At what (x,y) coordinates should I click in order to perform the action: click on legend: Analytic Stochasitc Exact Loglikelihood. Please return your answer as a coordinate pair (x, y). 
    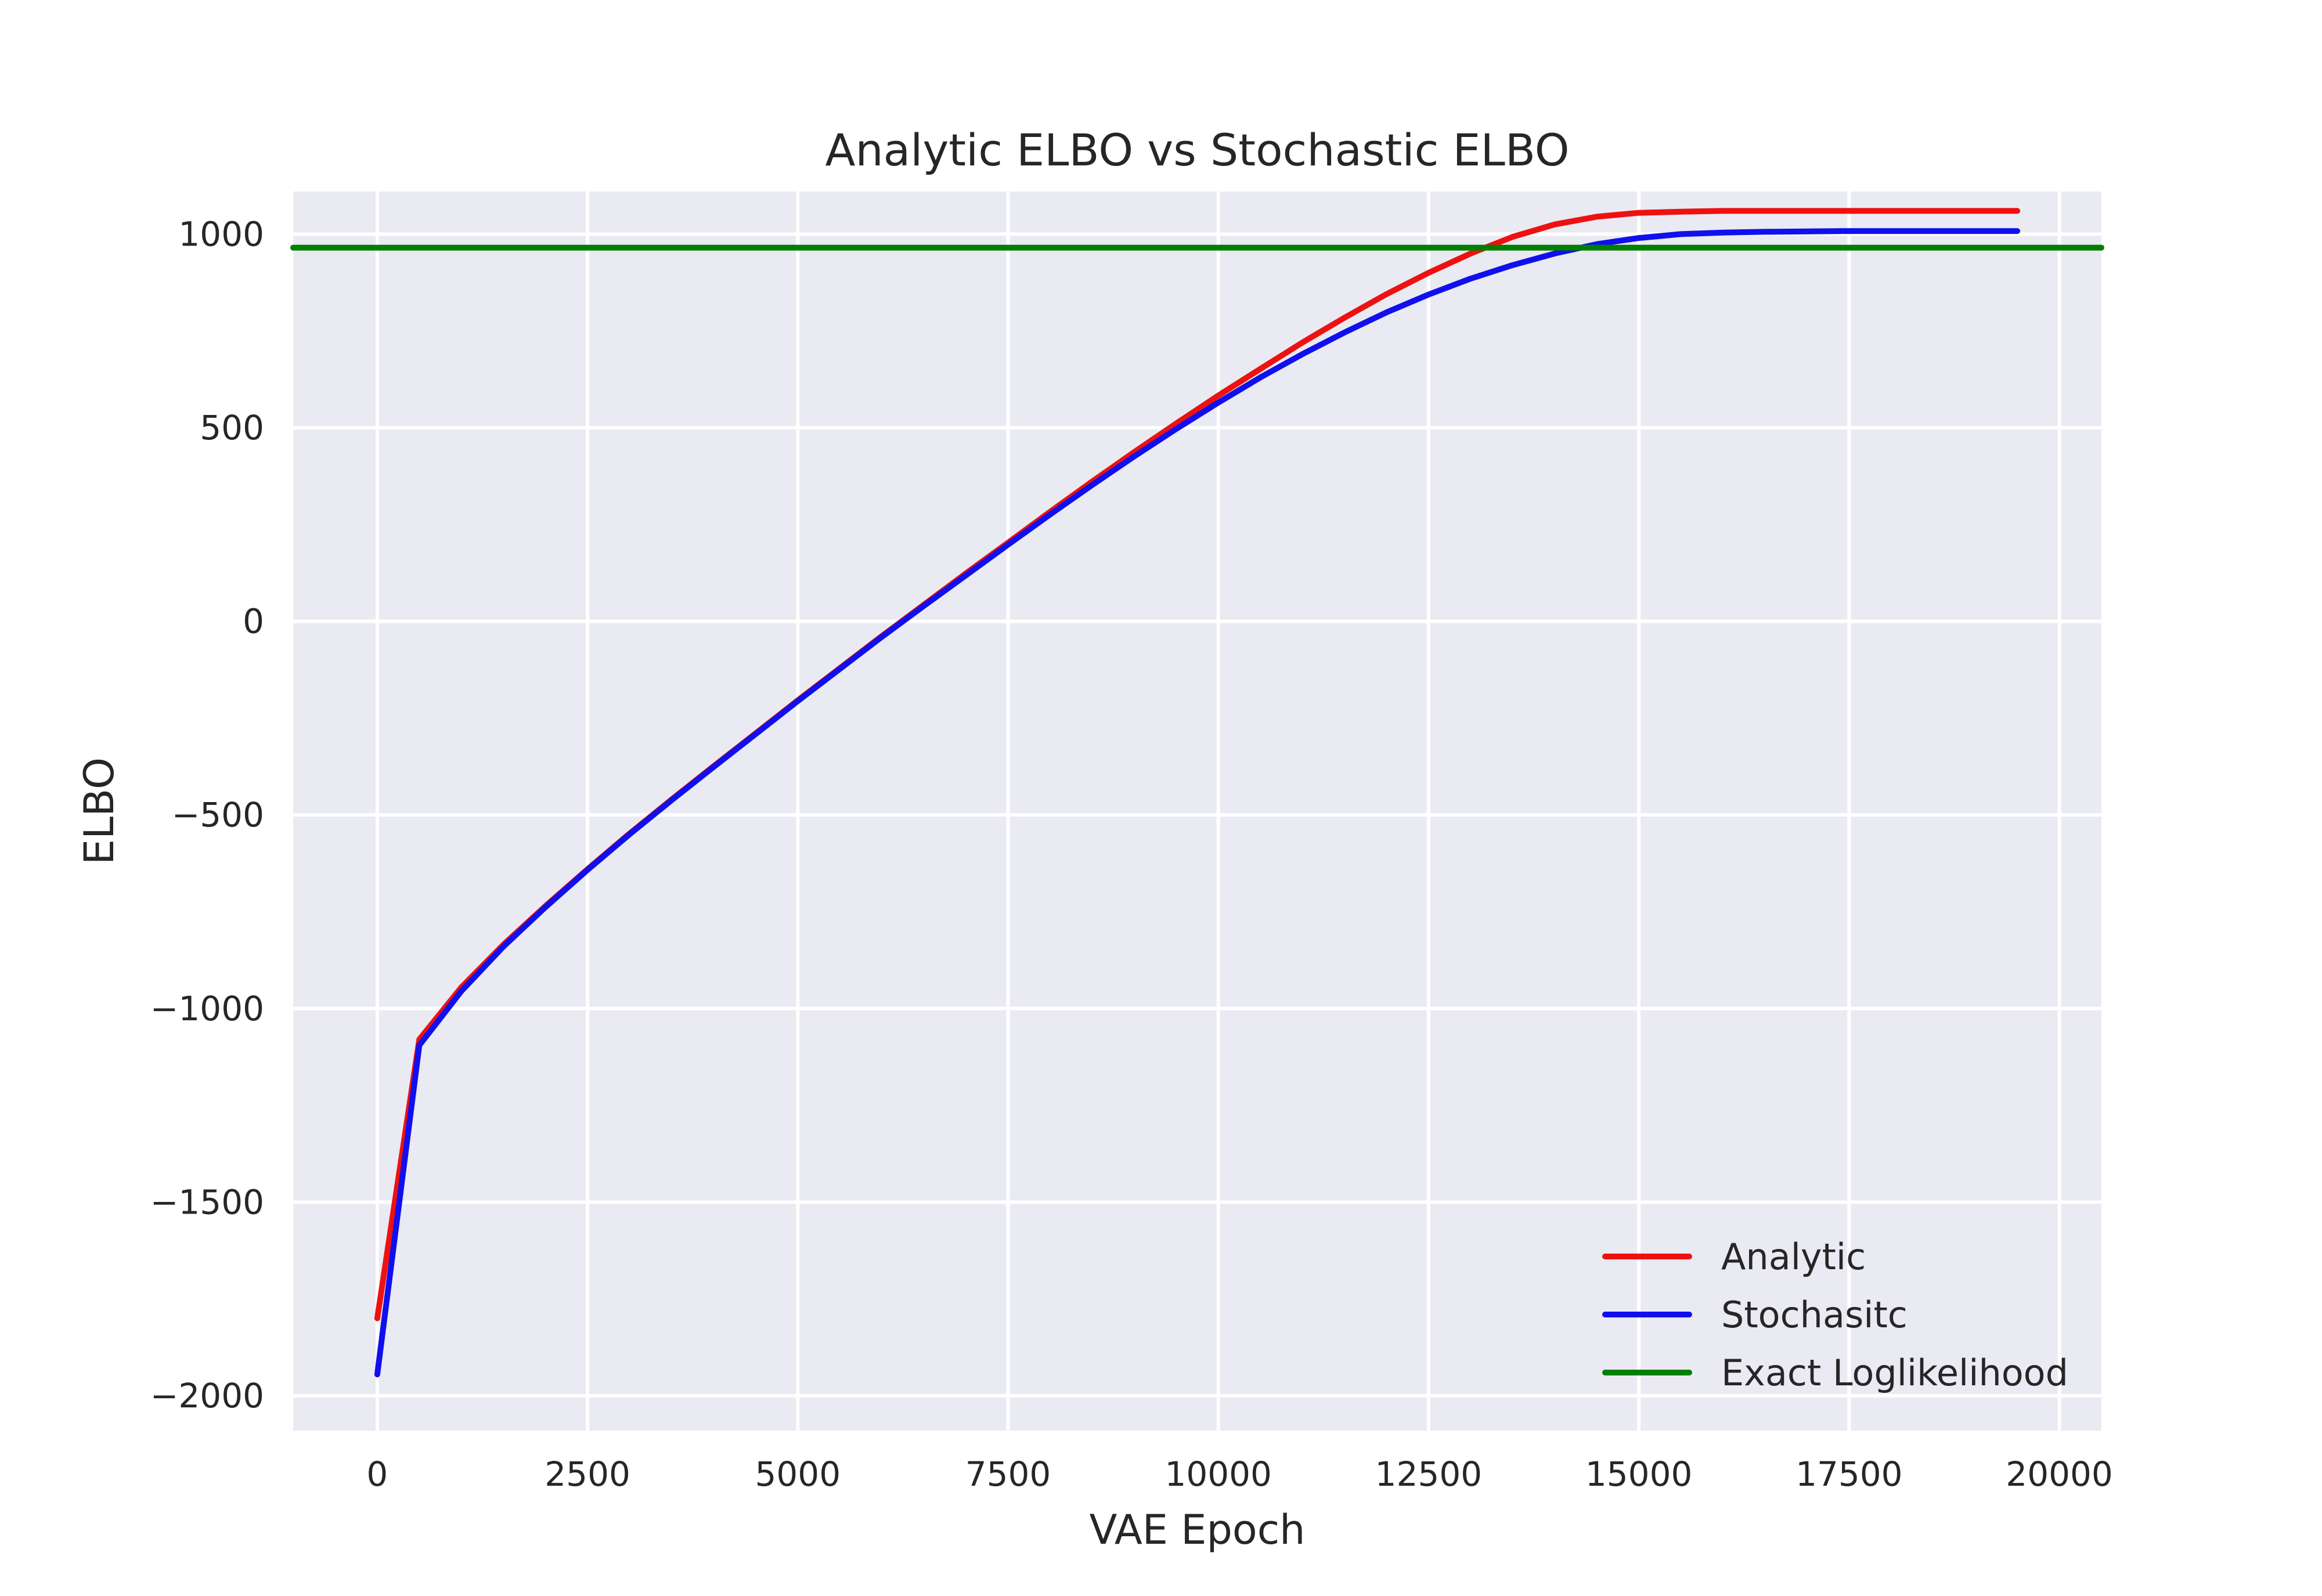
    Looking at the image, I should click on (1835, 1315).